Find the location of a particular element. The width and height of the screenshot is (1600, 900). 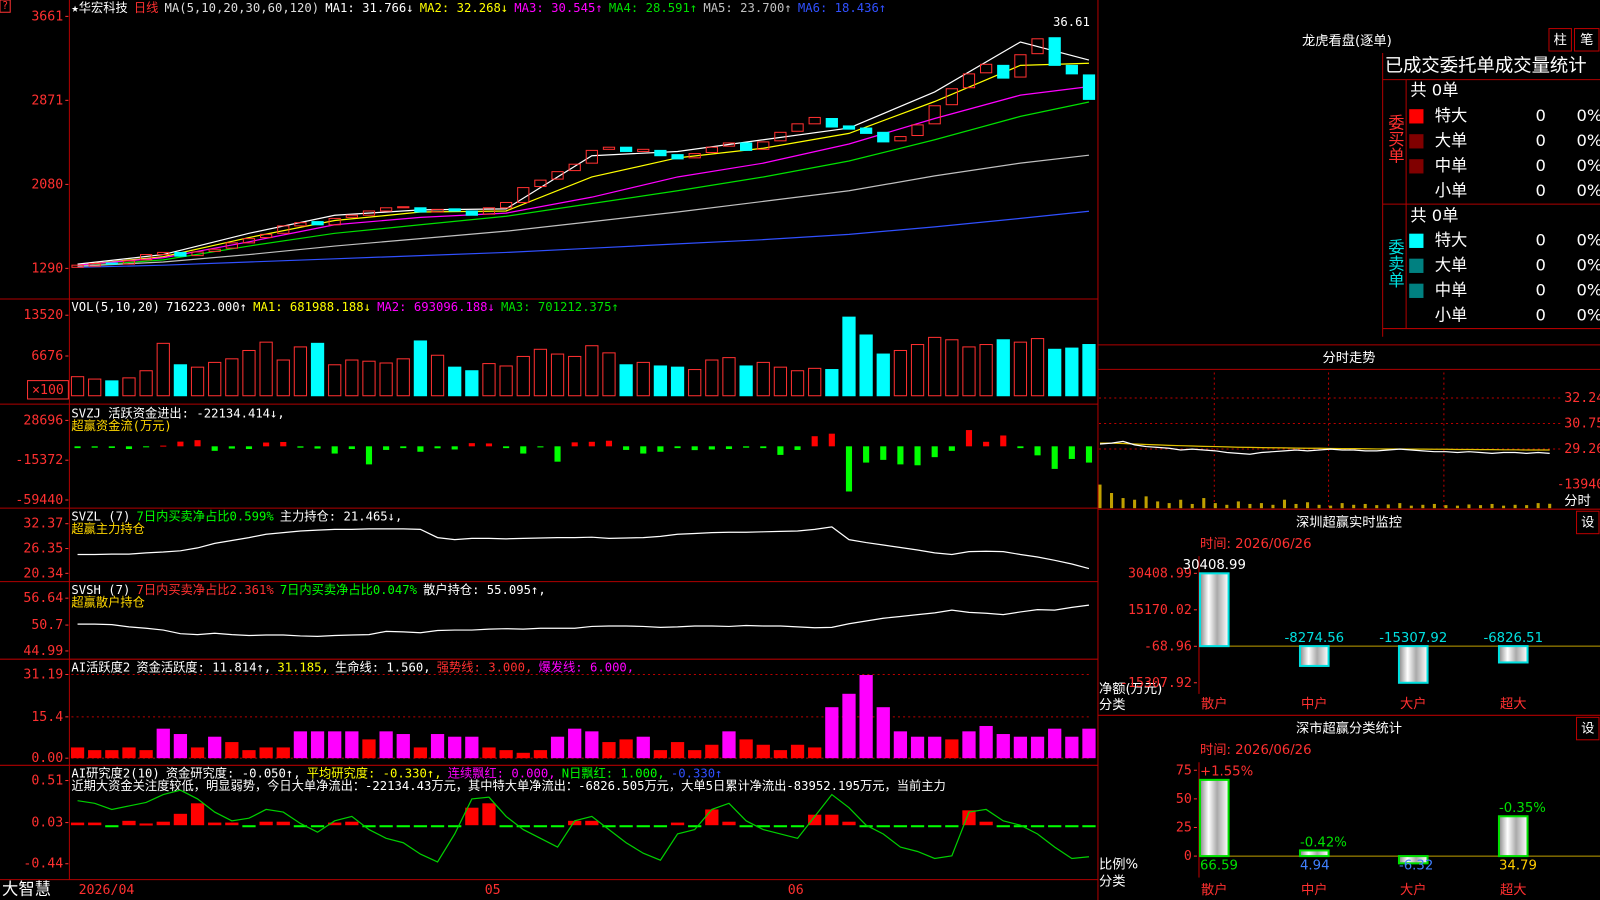

value-label: 30408.99 is located at coordinates (1214, 565).